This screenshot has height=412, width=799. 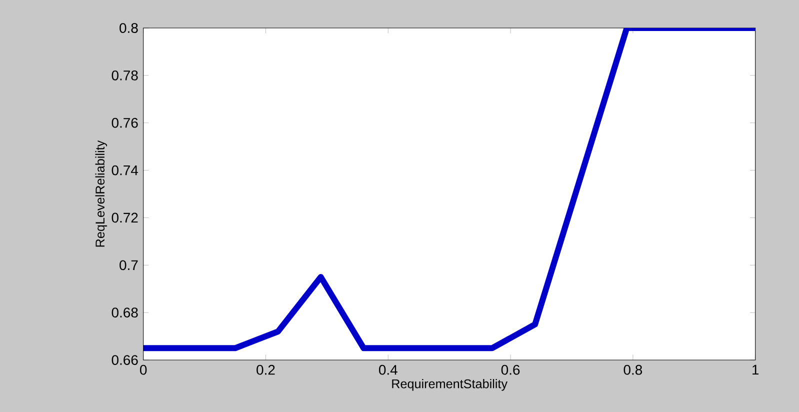 What do you see at coordinates (129, 265) in the screenshot?
I see `y-tick-label: 0.7` at bounding box center [129, 265].